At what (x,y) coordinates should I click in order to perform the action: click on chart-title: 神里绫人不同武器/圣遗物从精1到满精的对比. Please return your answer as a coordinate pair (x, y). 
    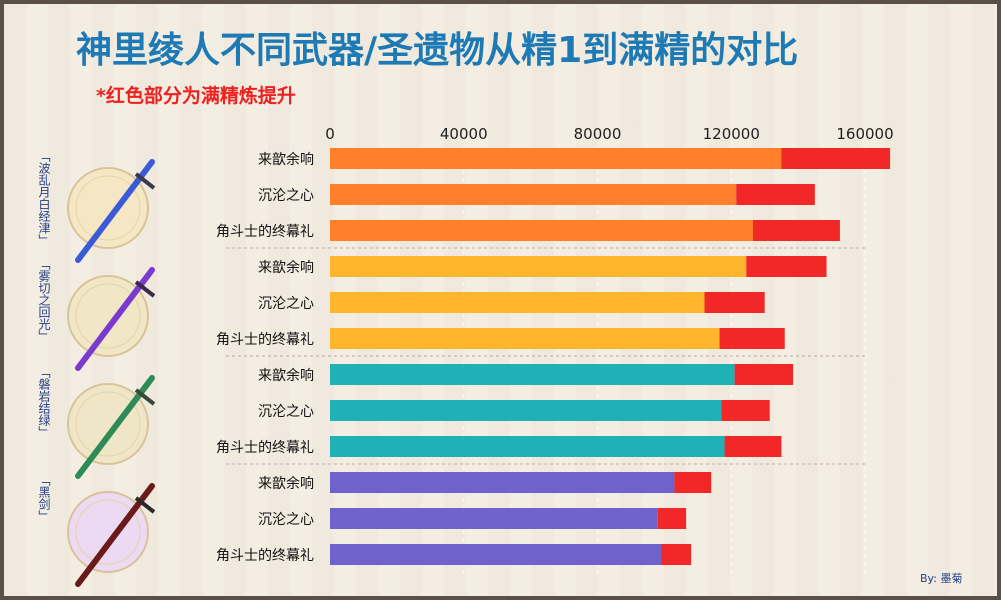
    Looking at the image, I should click on (437, 50).